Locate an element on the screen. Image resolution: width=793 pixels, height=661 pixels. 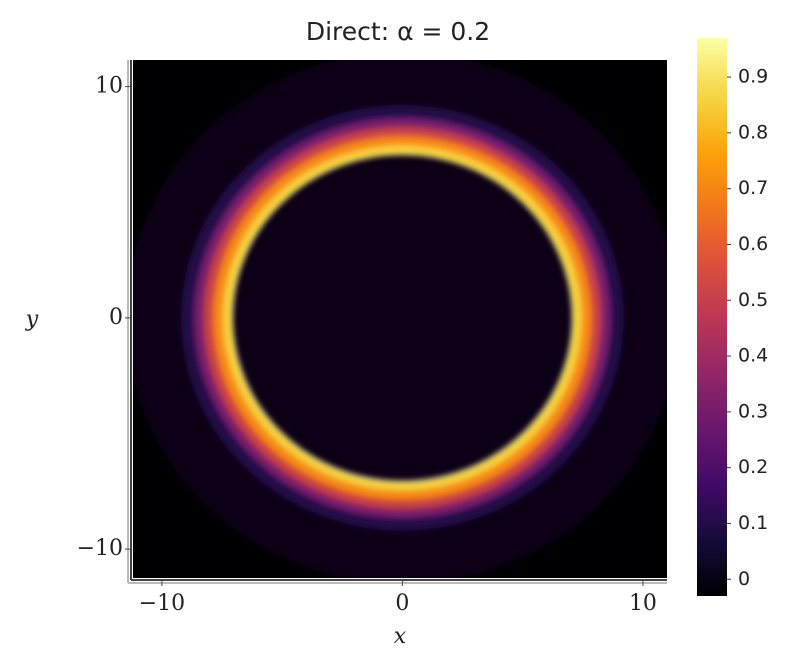
x-tick-label: 0 is located at coordinates (402, 603).